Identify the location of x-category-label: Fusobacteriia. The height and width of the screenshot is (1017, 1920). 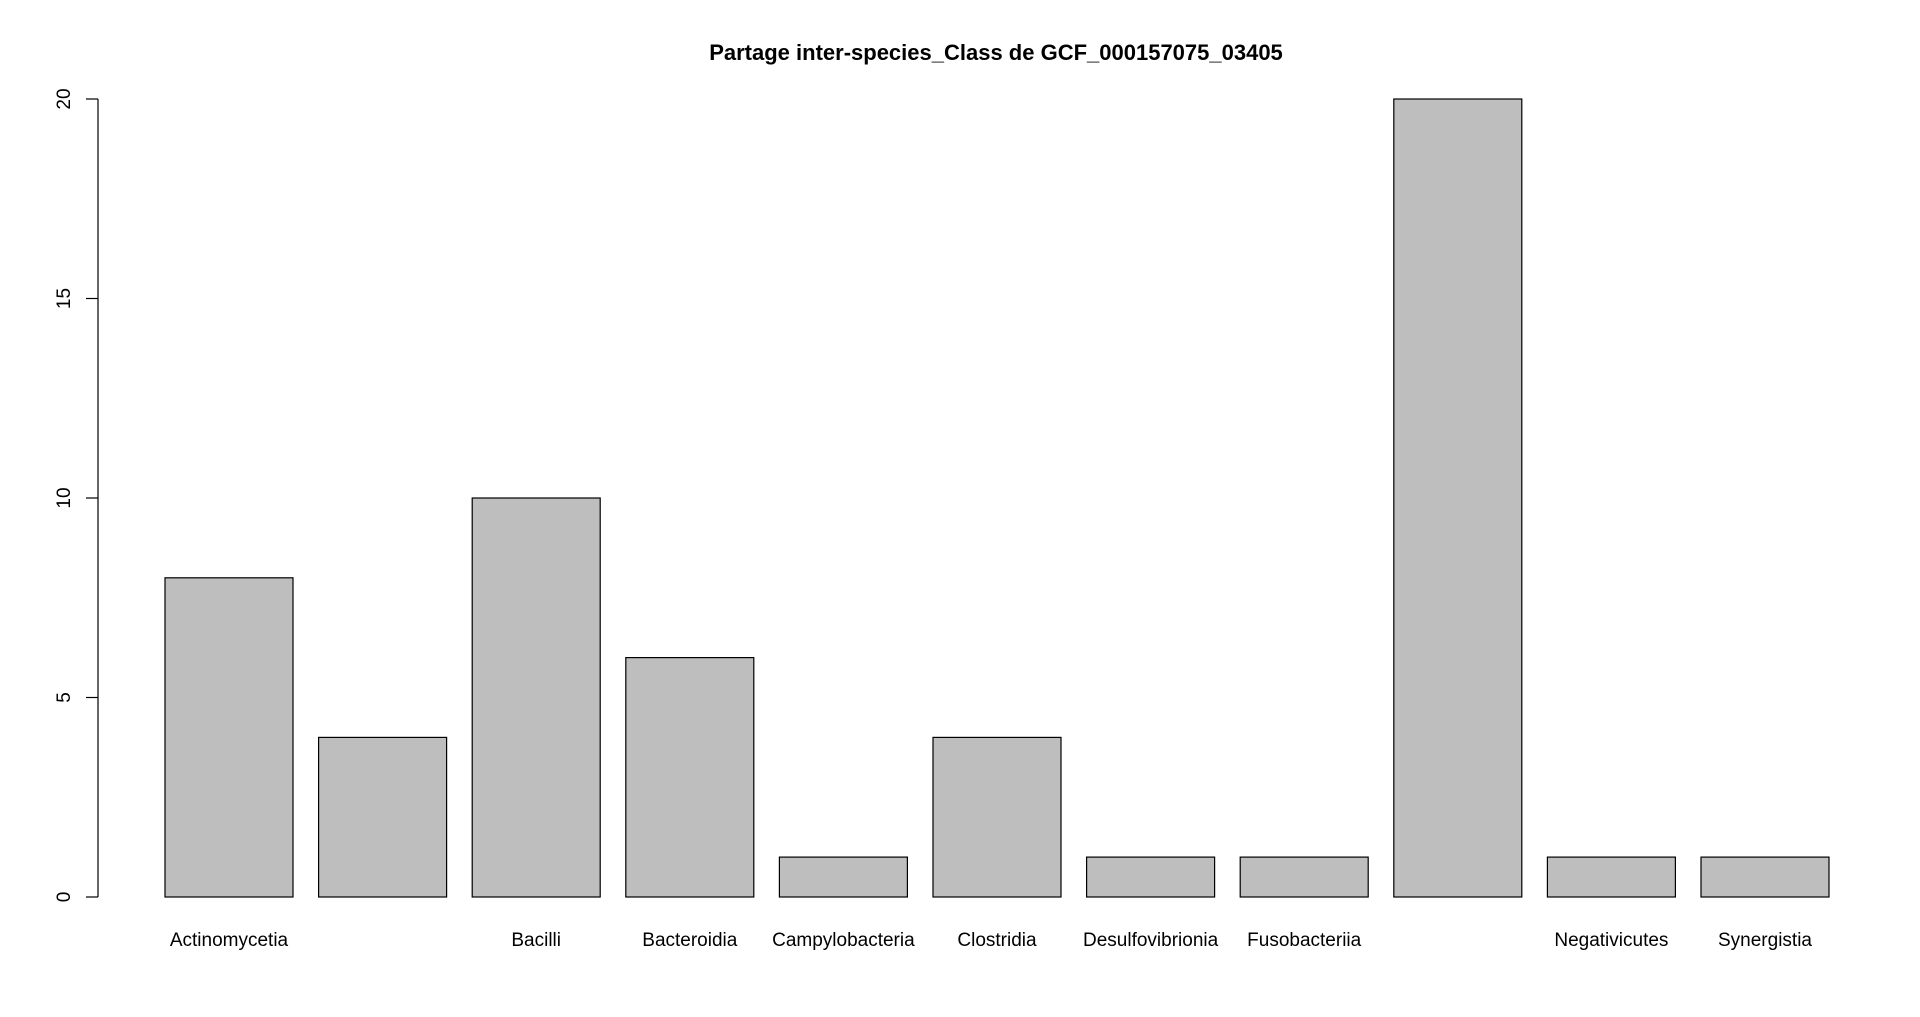
(1304, 940).